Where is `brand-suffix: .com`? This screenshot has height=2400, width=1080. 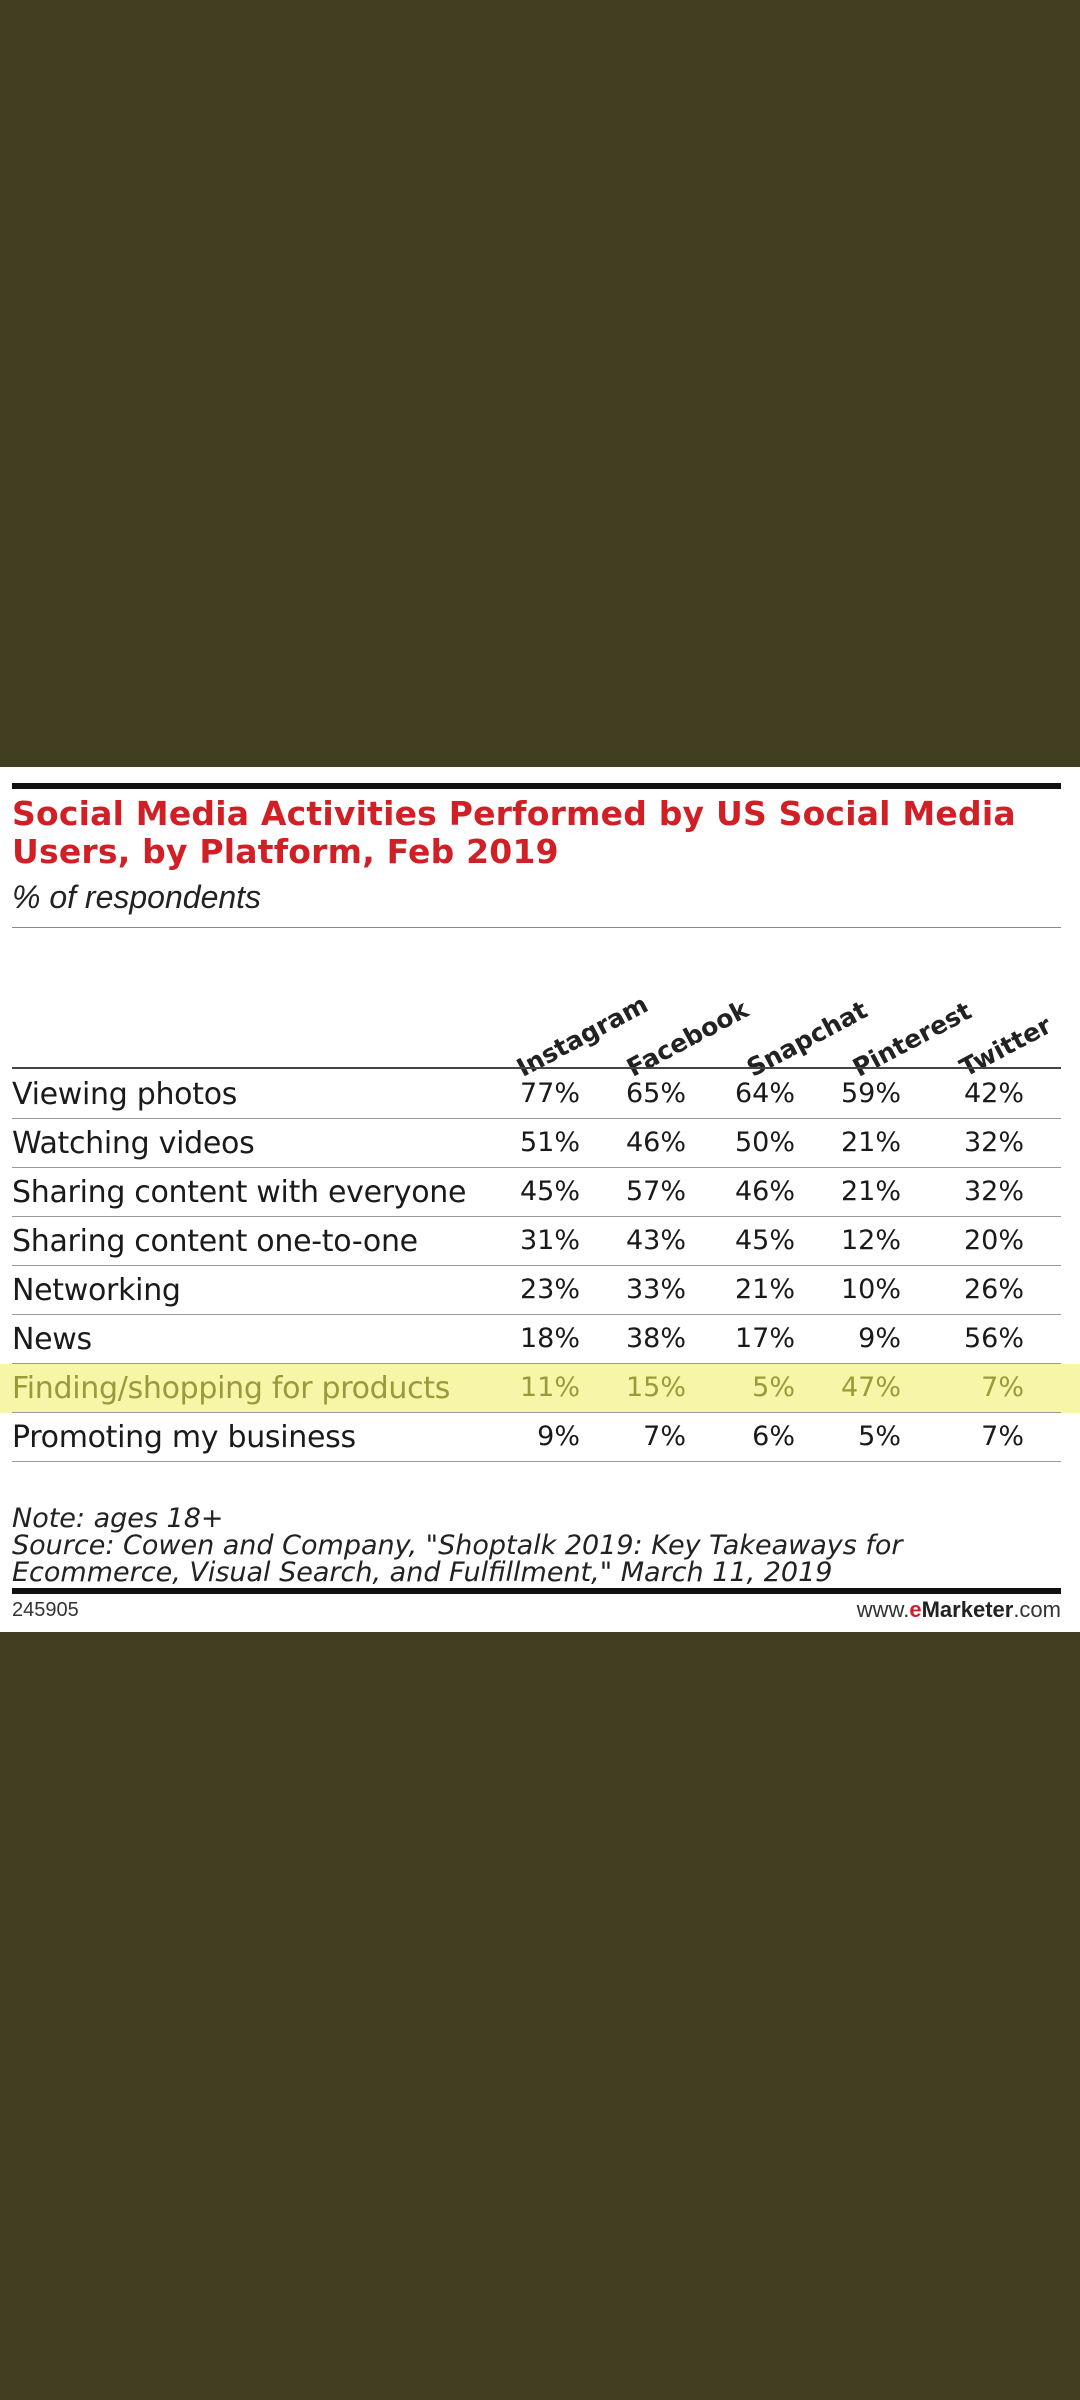
brand-suffix: .com is located at coordinates (1037, 1609).